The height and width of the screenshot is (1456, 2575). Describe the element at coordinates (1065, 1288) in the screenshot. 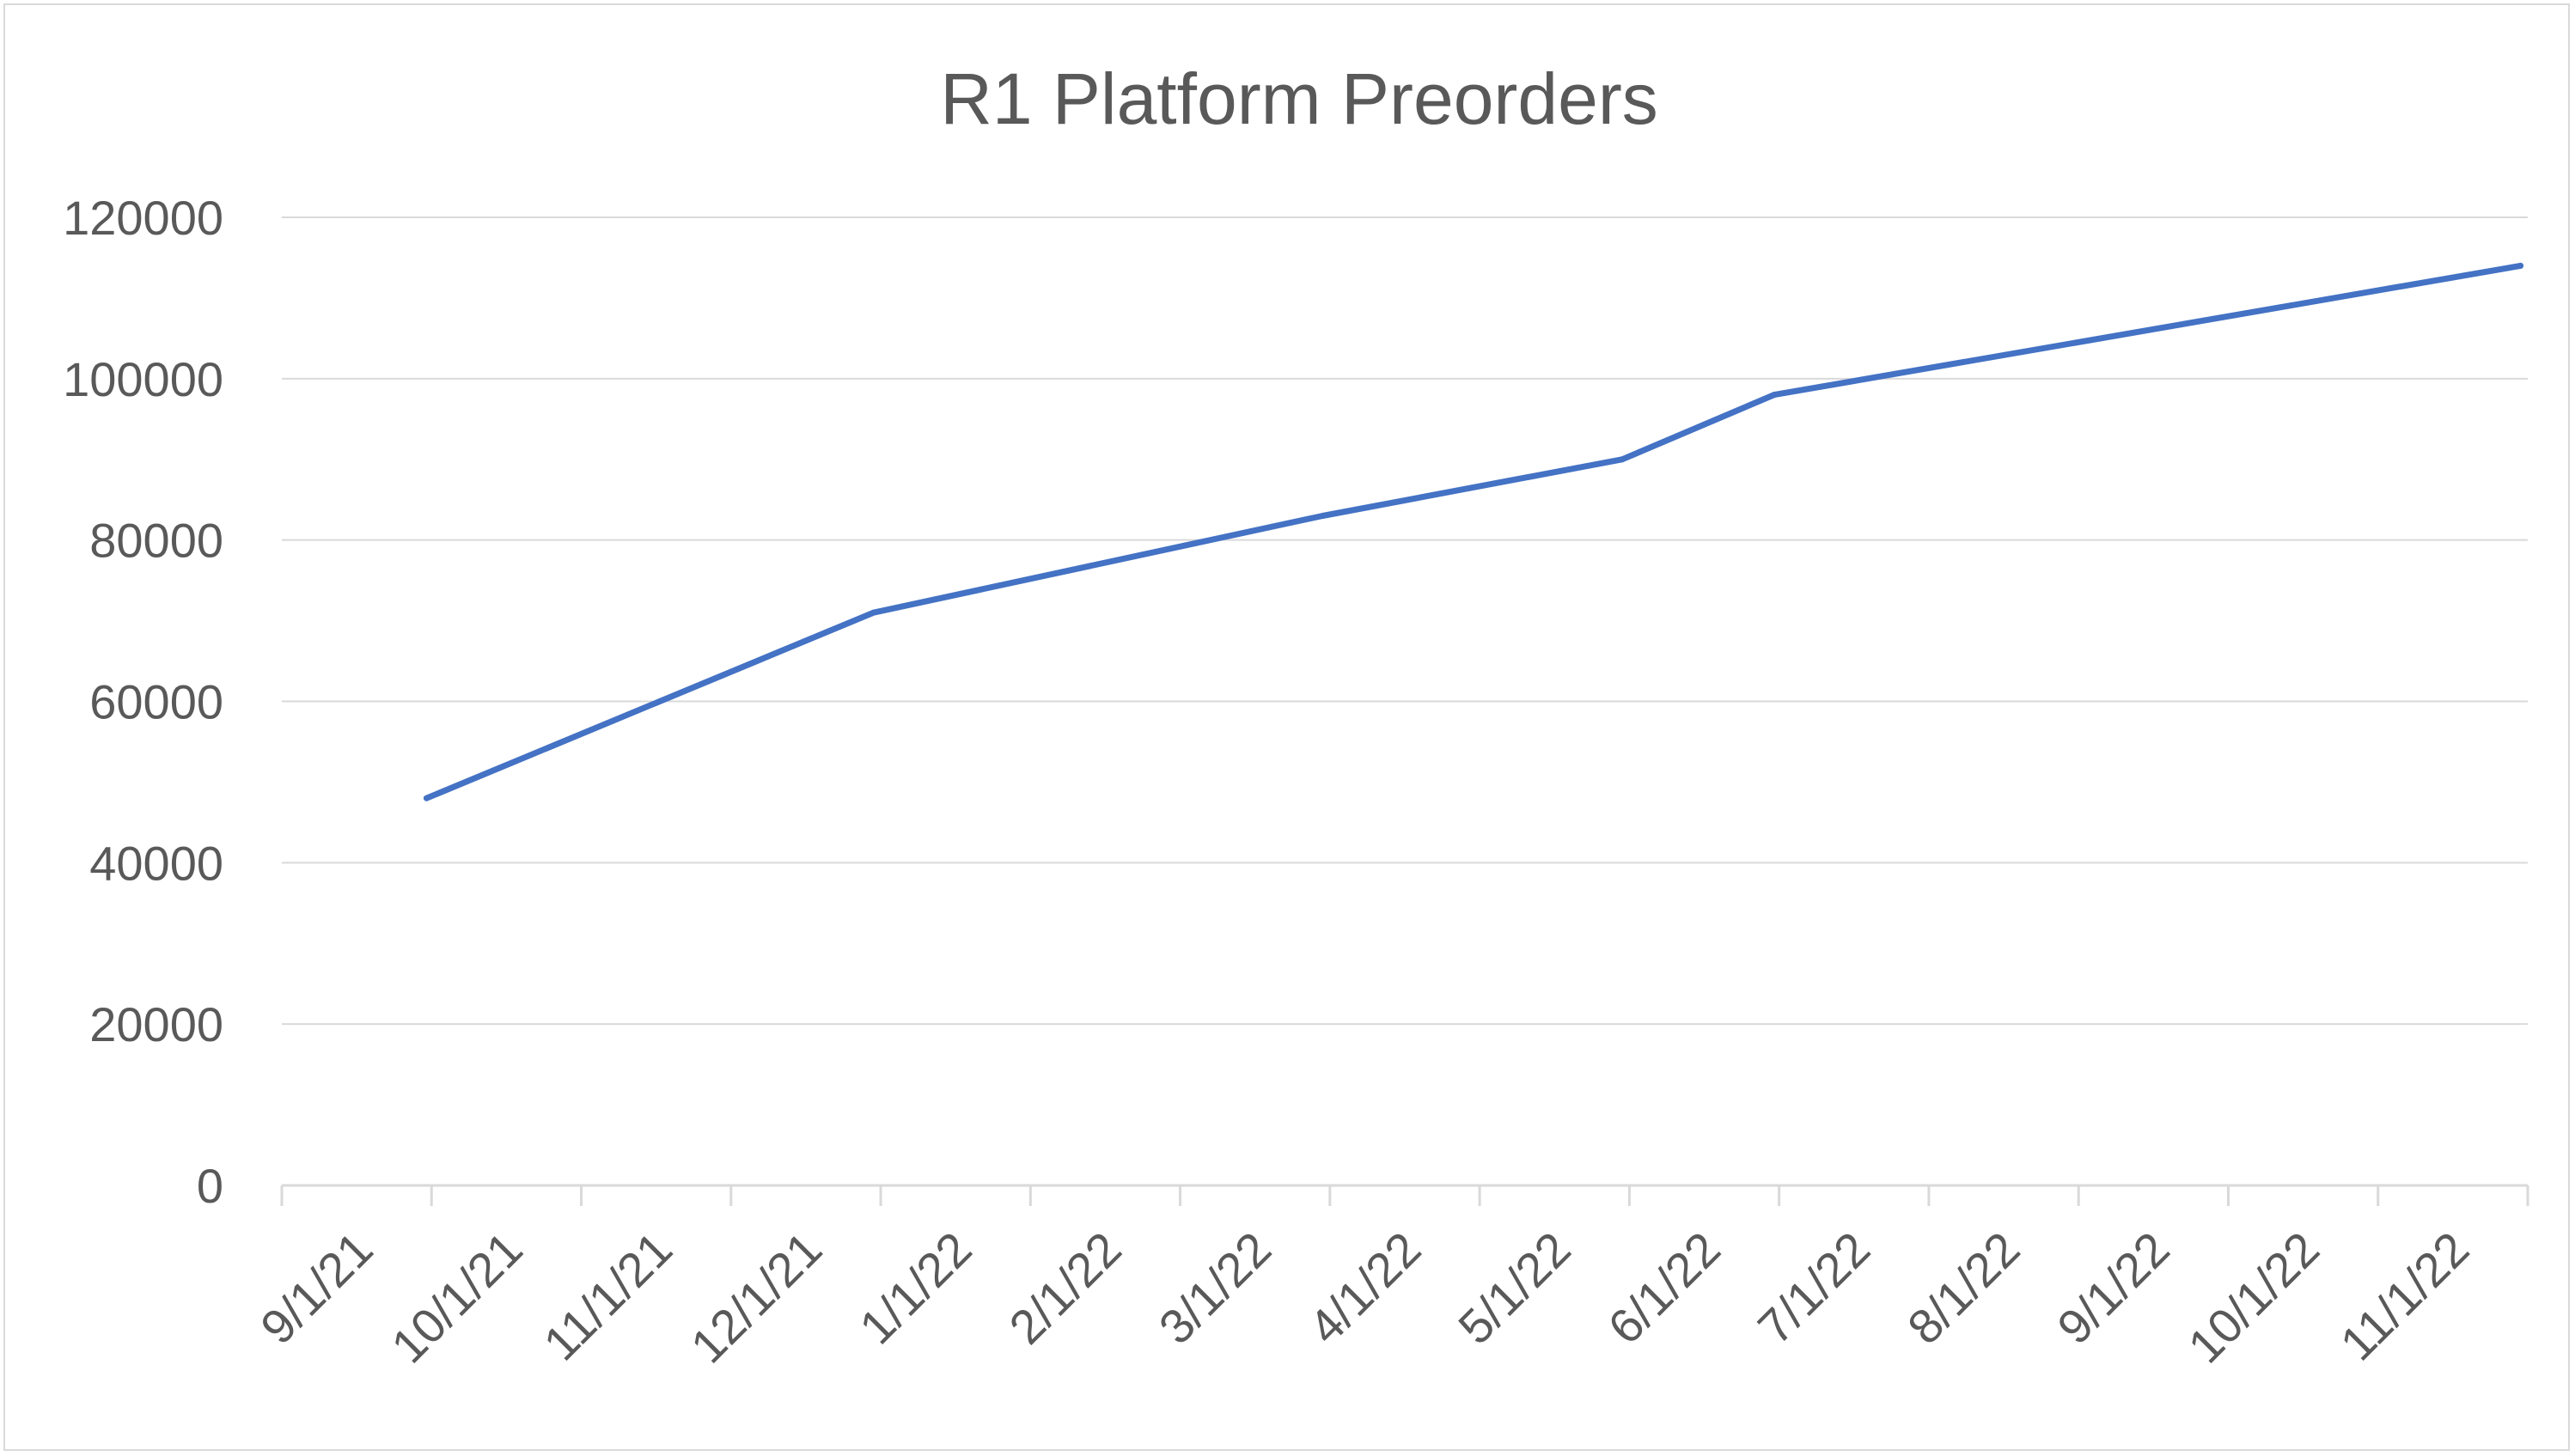

I see `x-tick-label: 2/1/22` at that location.